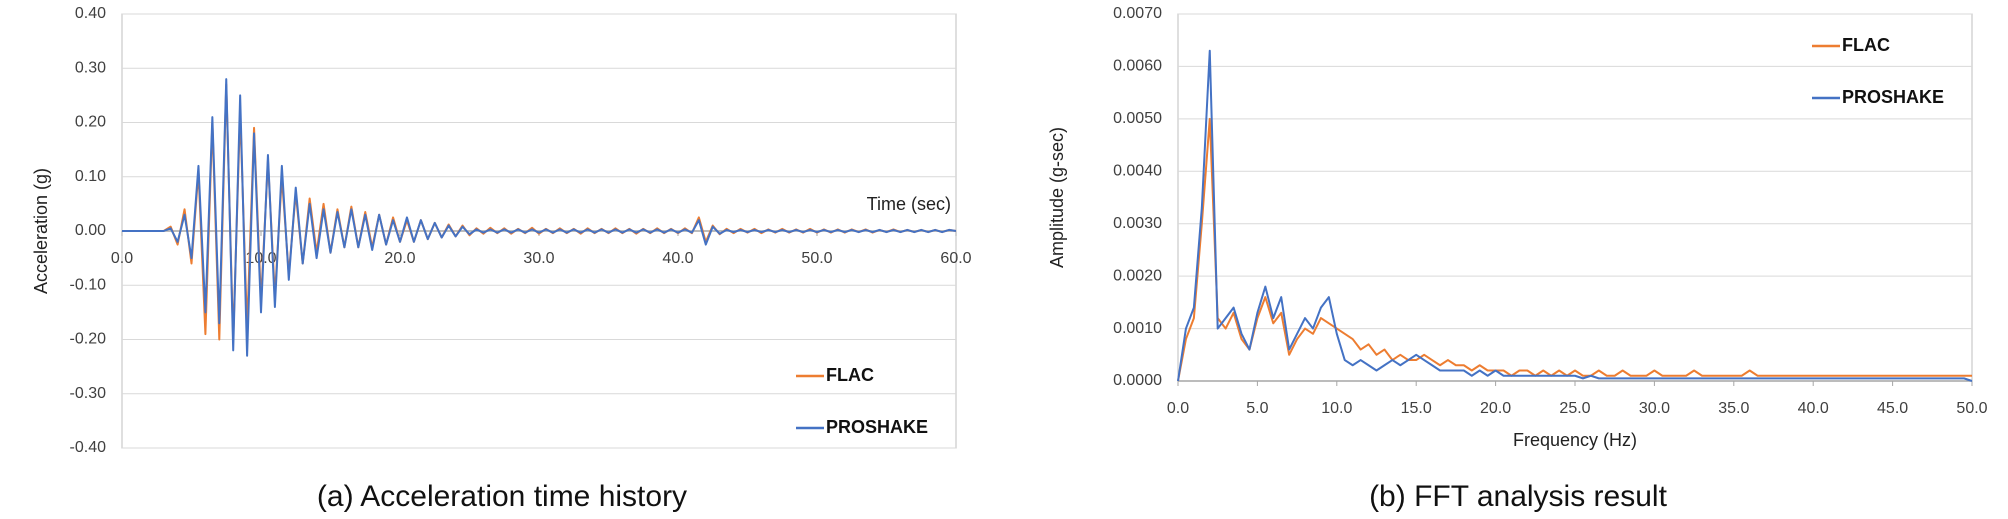  What do you see at coordinates (1575, 440) in the screenshot?
I see `x-axis-title: Frequency (Hz)` at bounding box center [1575, 440].